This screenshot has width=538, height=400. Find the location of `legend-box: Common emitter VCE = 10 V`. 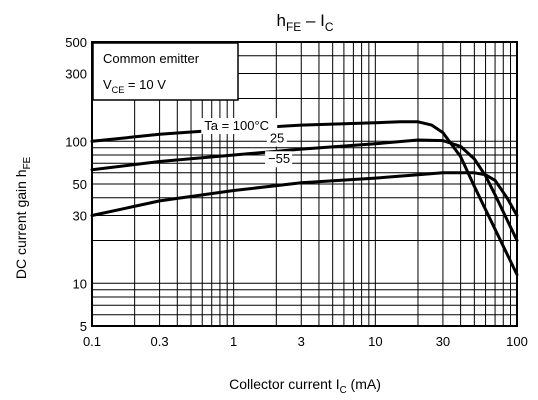

legend-box: Common emitter VCE = 10 V is located at coordinates (165, 71).